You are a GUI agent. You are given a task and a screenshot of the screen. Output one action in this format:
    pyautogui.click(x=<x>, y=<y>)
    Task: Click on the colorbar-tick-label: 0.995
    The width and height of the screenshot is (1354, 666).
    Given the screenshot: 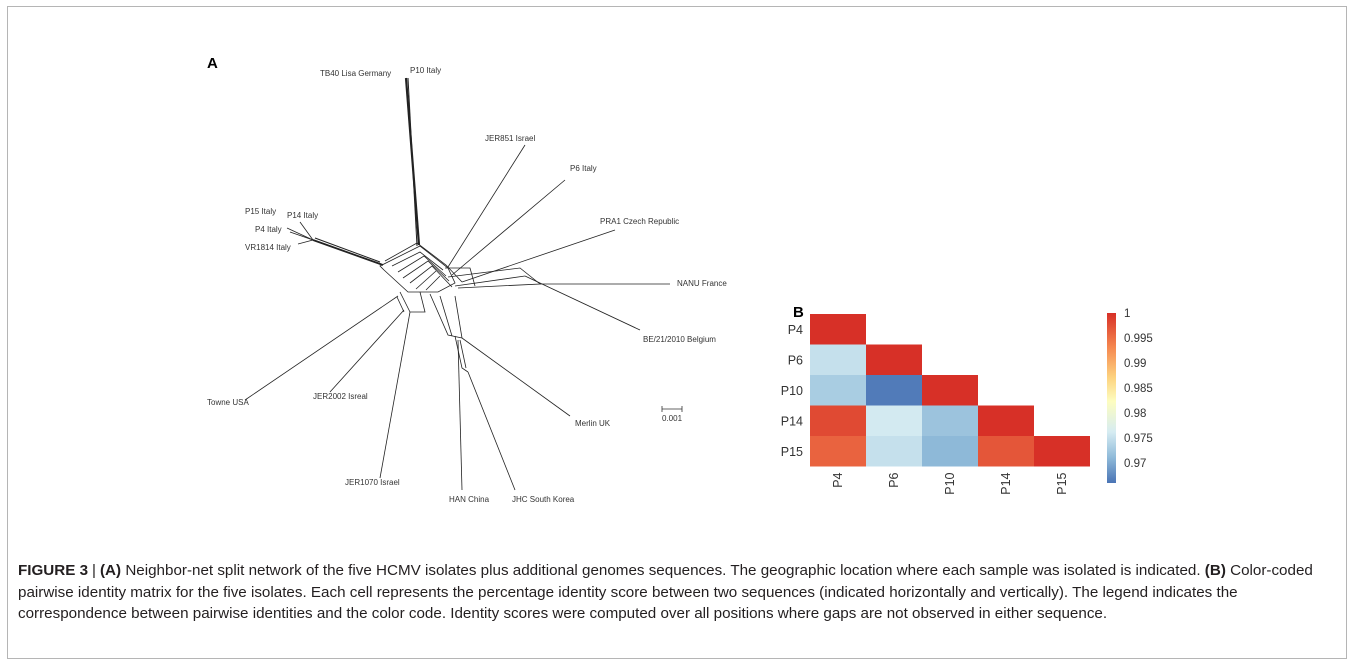 What is the action you would take?
    pyautogui.click(x=1138, y=339)
    